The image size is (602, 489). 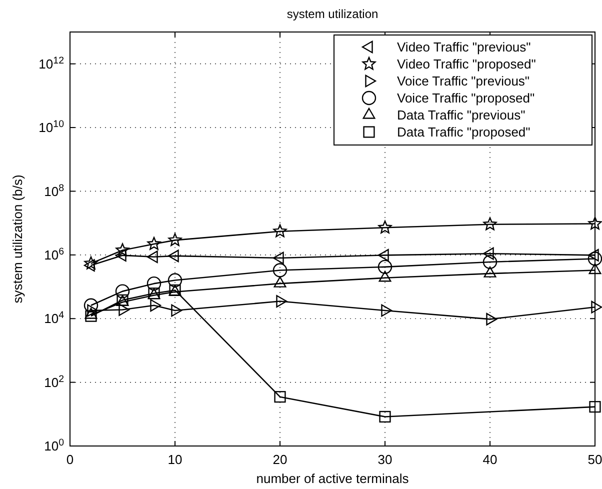 What do you see at coordinates (466, 64) in the screenshot?
I see `legend-label: Video Traffic "proposed"` at bounding box center [466, 64].